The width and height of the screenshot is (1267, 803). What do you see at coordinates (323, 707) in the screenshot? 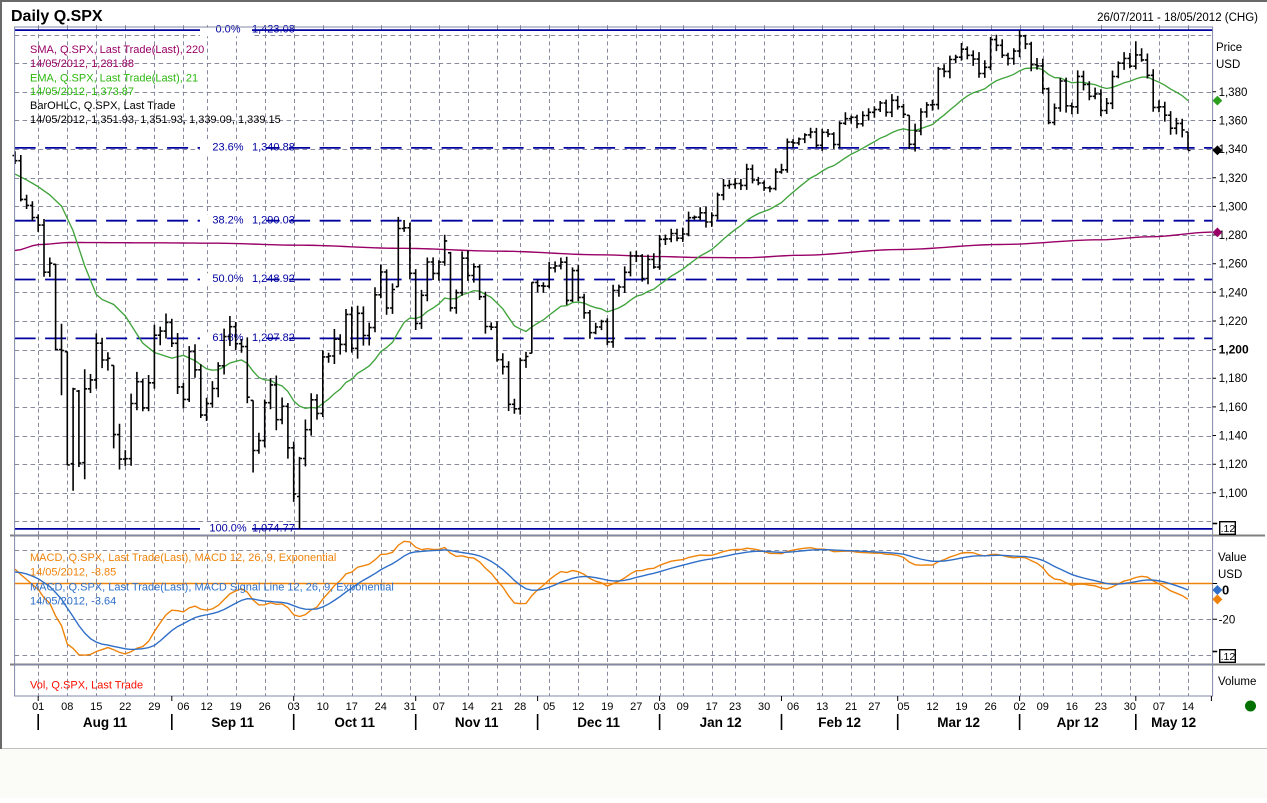
I see `svg-text: 10` at bounding box center [323, 707].